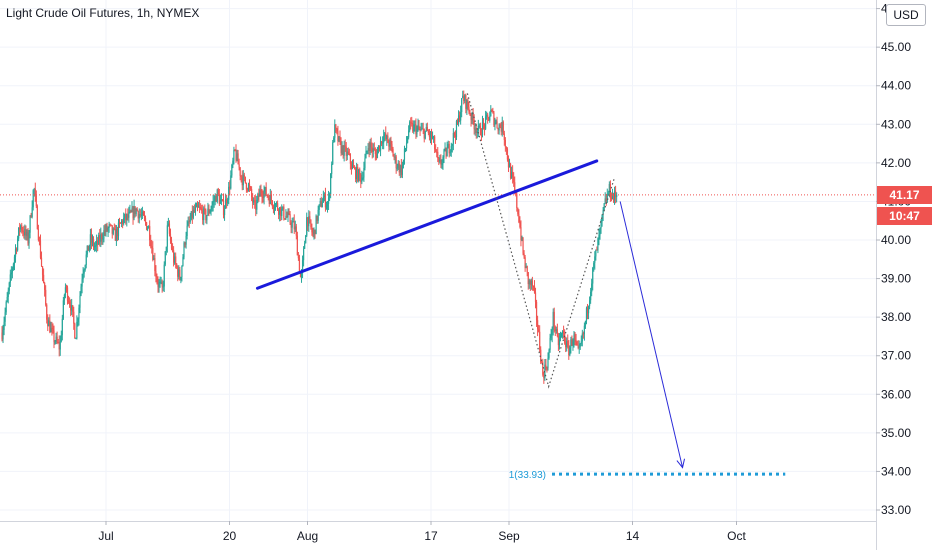  What do you see at coordinates (422, 532) in the screenshot?
I see `time-axis-ticks: Jul 20 Aug 17 Sep 14 Oct` at bounding box center [422, 532].